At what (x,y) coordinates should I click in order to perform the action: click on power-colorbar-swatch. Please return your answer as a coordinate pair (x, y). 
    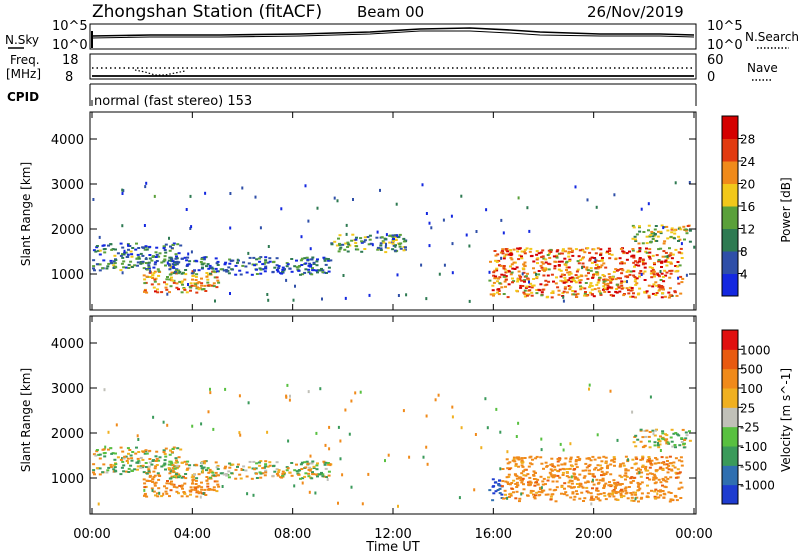
    Looking at the image, I should click on (730, 240).